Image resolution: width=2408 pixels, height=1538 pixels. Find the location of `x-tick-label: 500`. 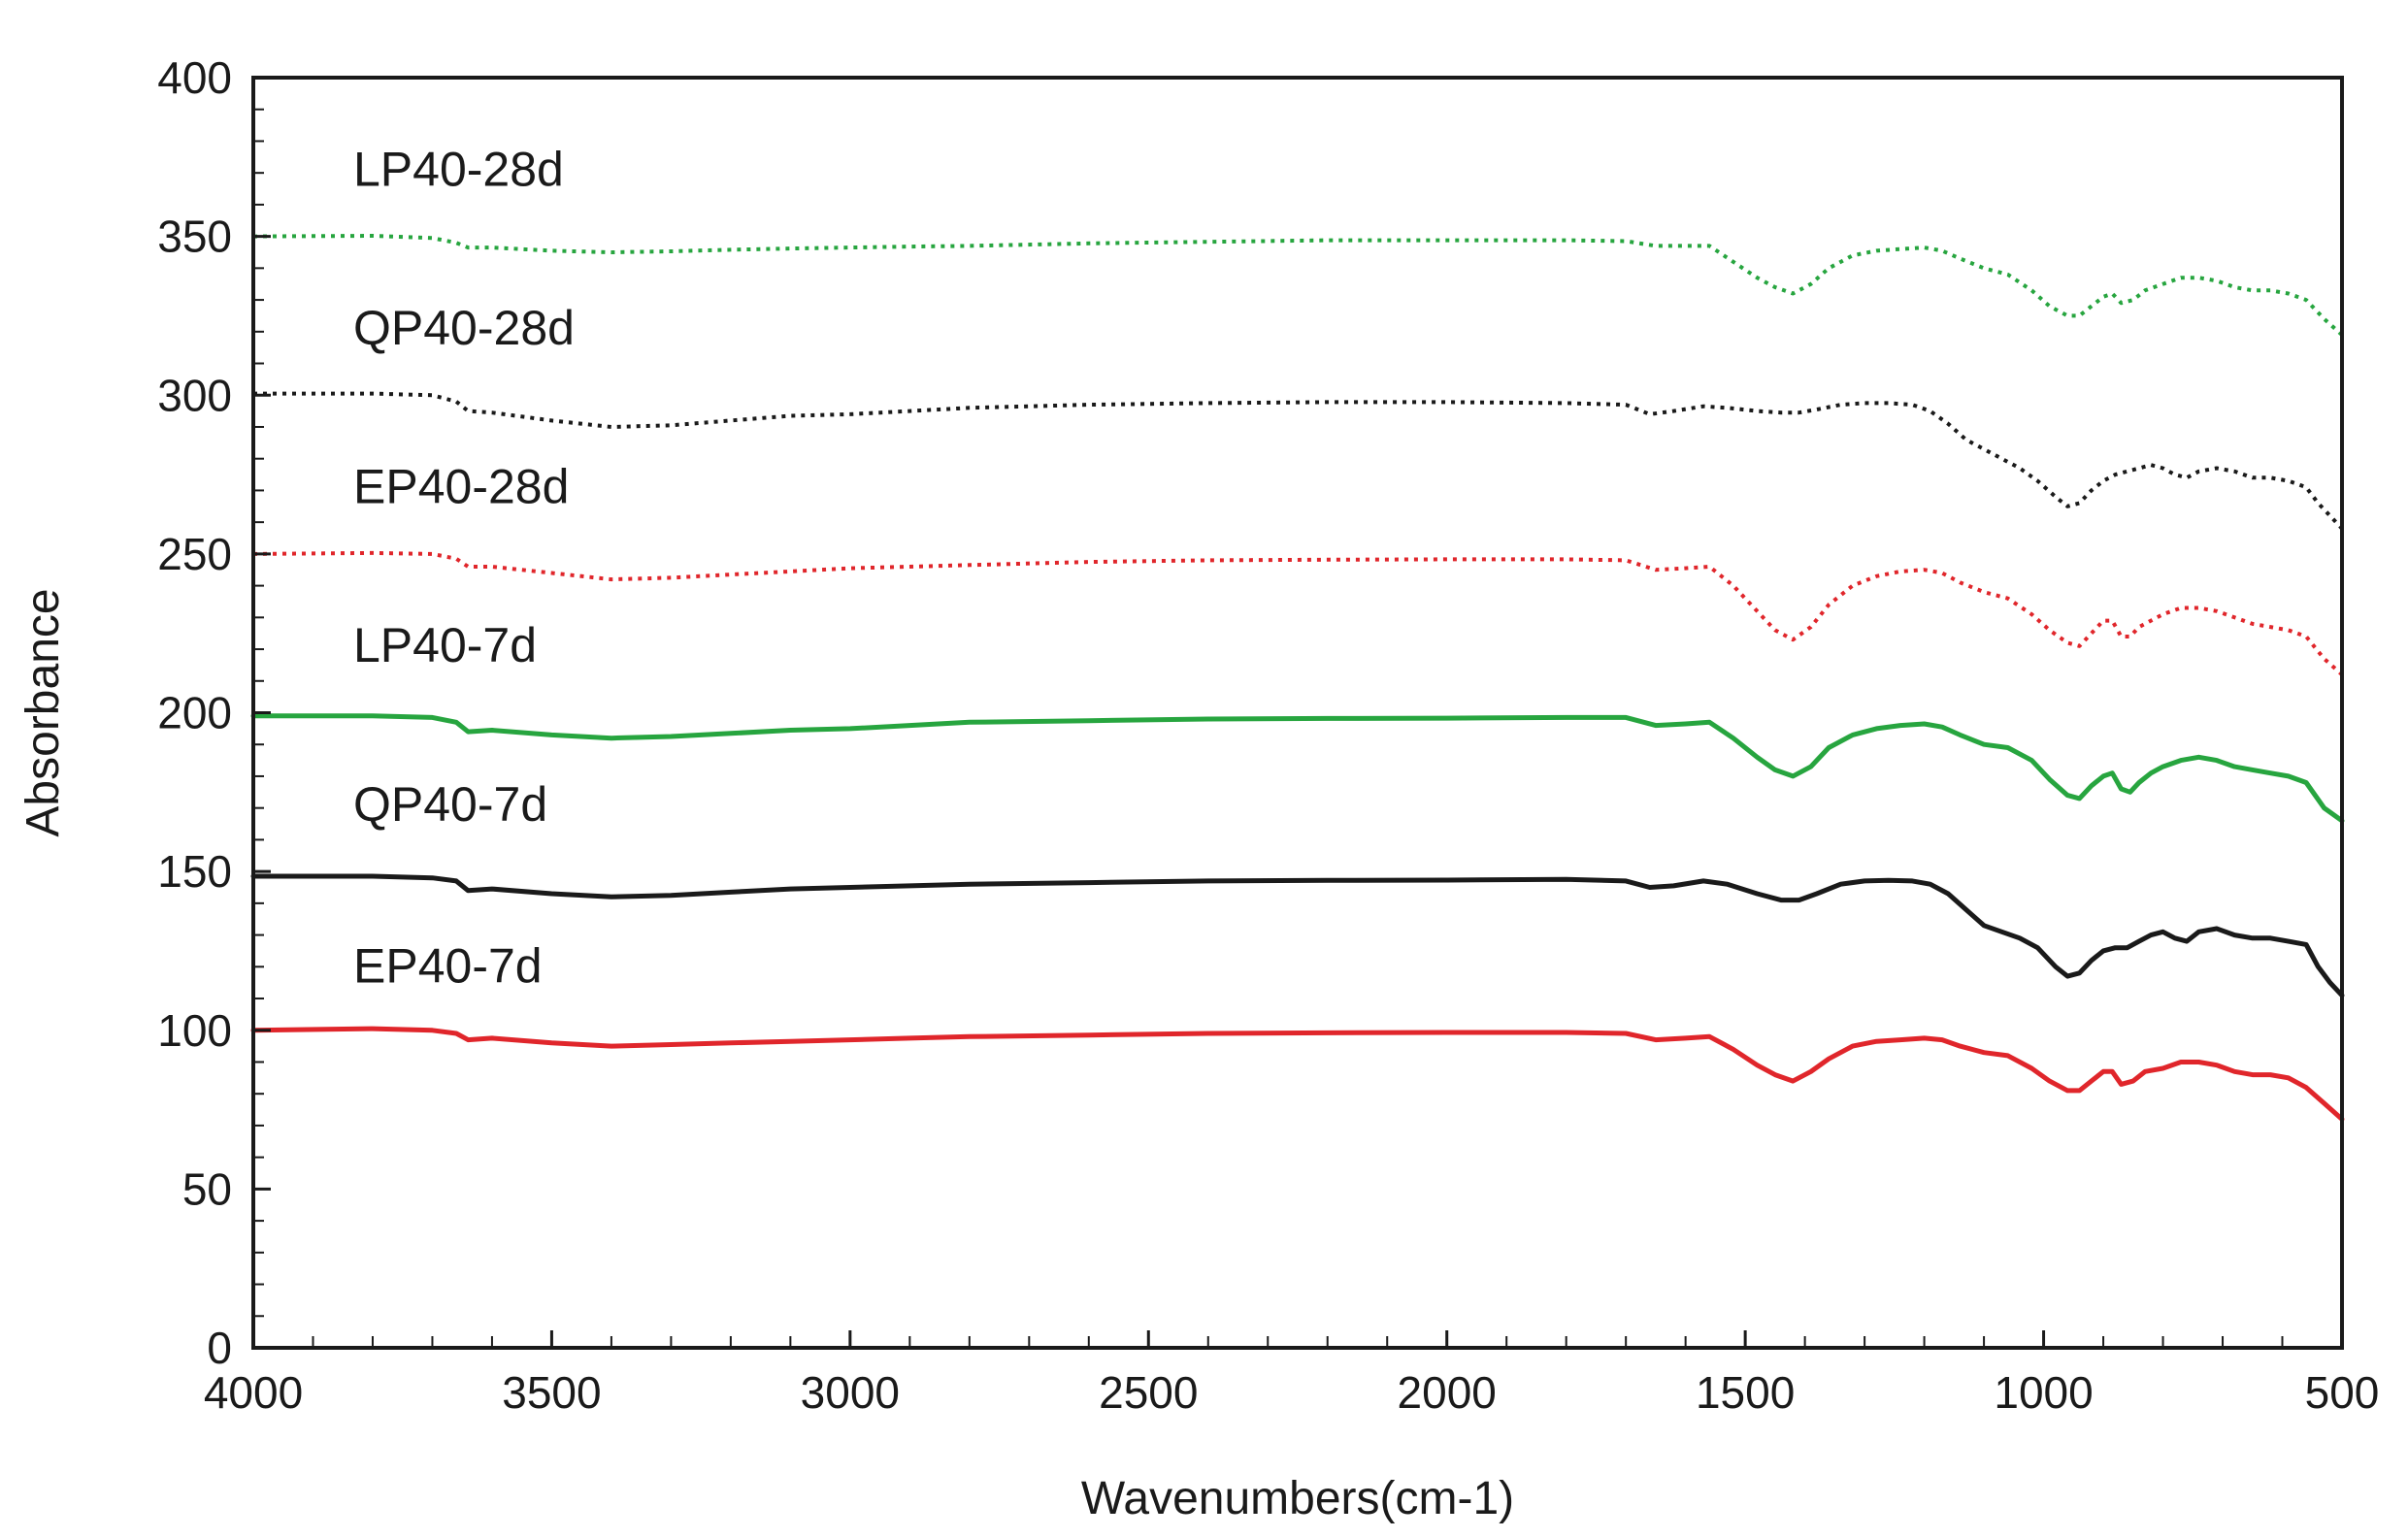

x-tick-label: 500 is located at coordinates (2342, 1392).